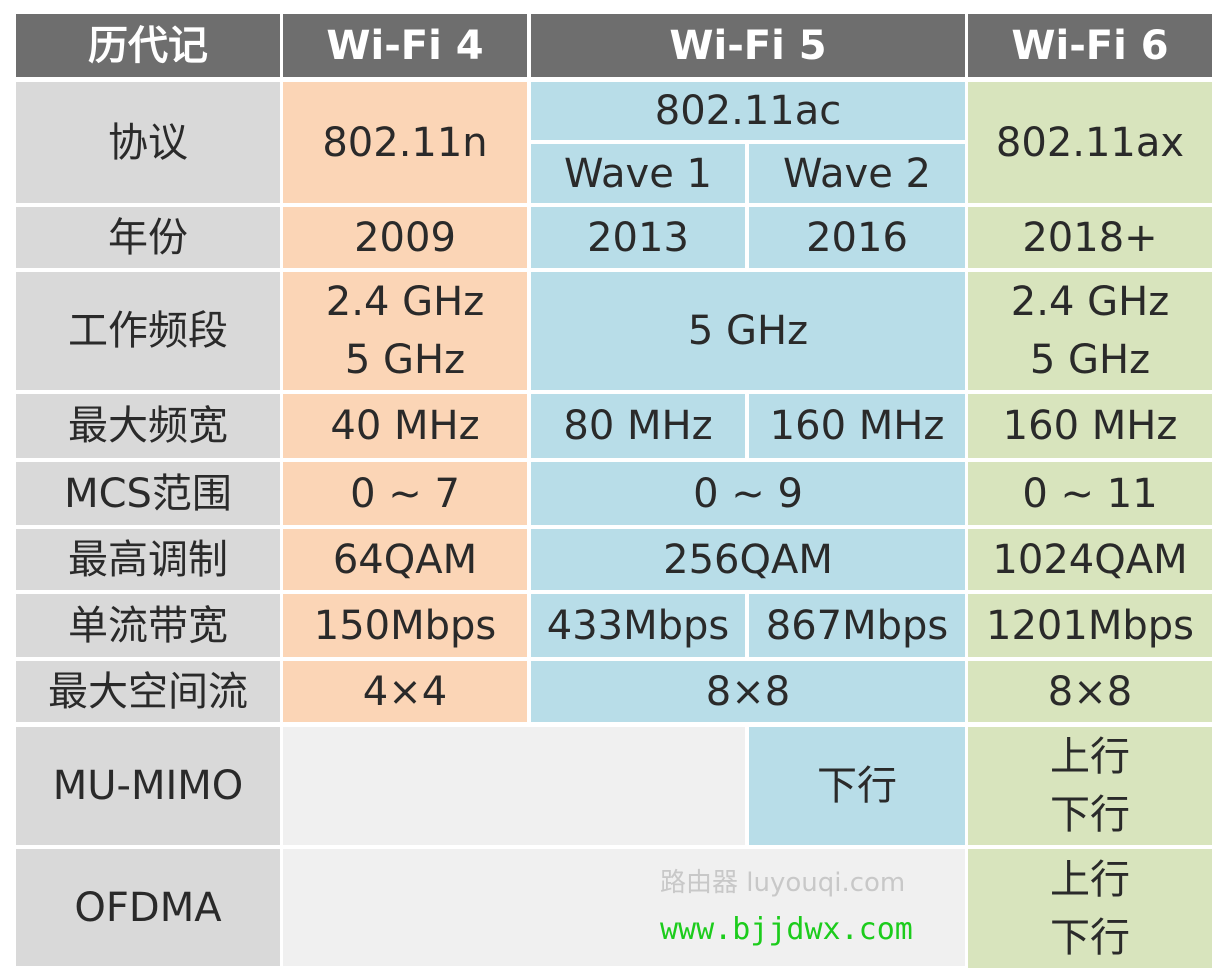 This screenshot has width=1218, height=968. Describe the element at coordinates (405, 331) in the screenshot. I see `cell-band-wifi4: 2.4 GHz 5 GHz` at that location.